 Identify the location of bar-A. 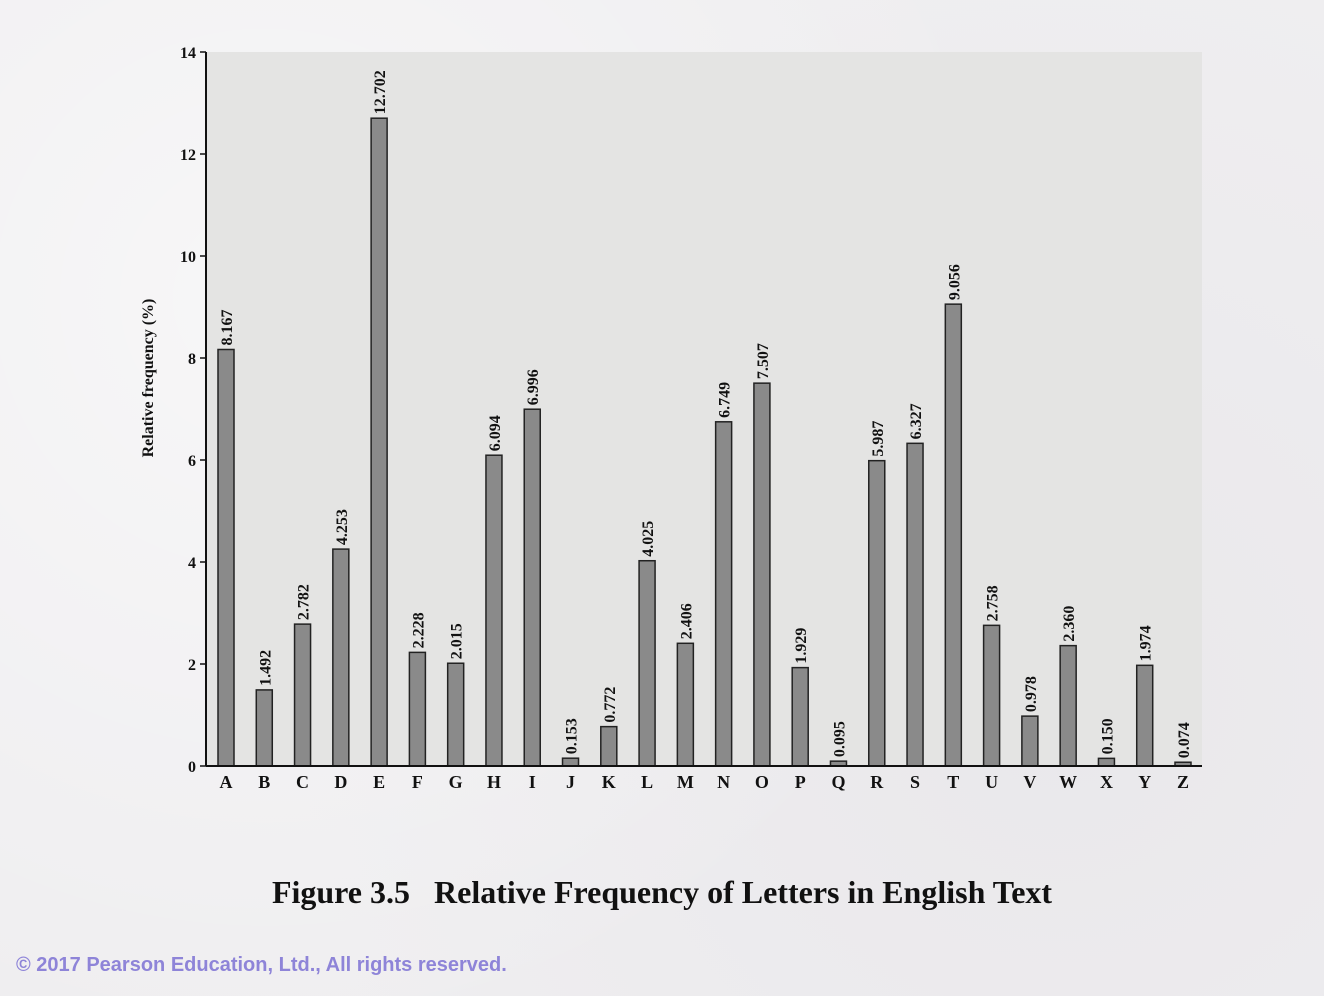
(226, 557).